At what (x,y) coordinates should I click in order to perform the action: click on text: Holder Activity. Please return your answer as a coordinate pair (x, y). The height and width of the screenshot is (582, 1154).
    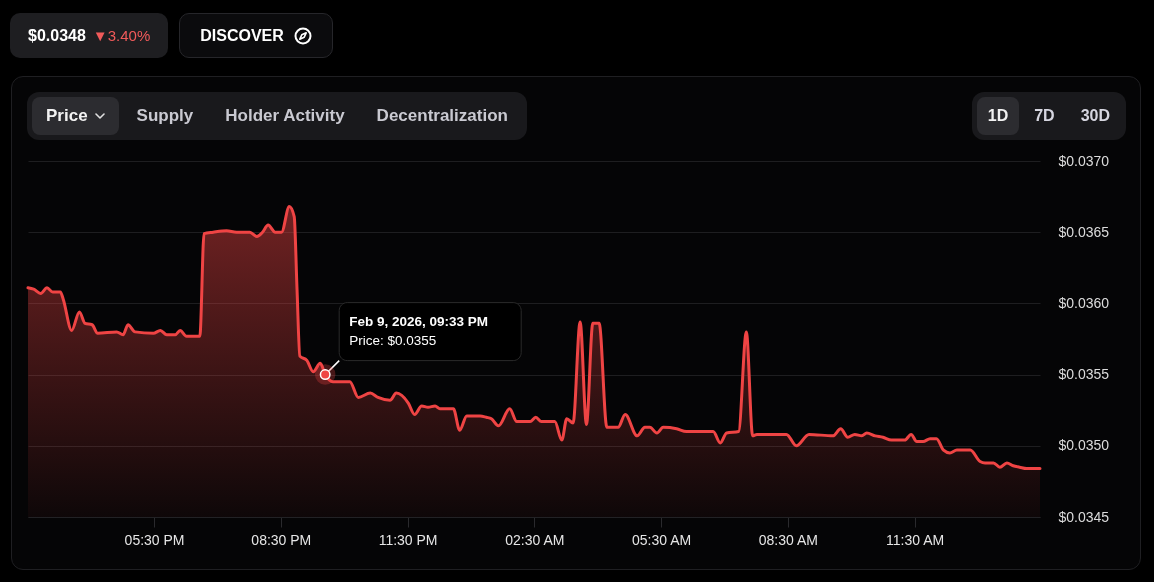
    Looking at the image, I should click on (285, 116).